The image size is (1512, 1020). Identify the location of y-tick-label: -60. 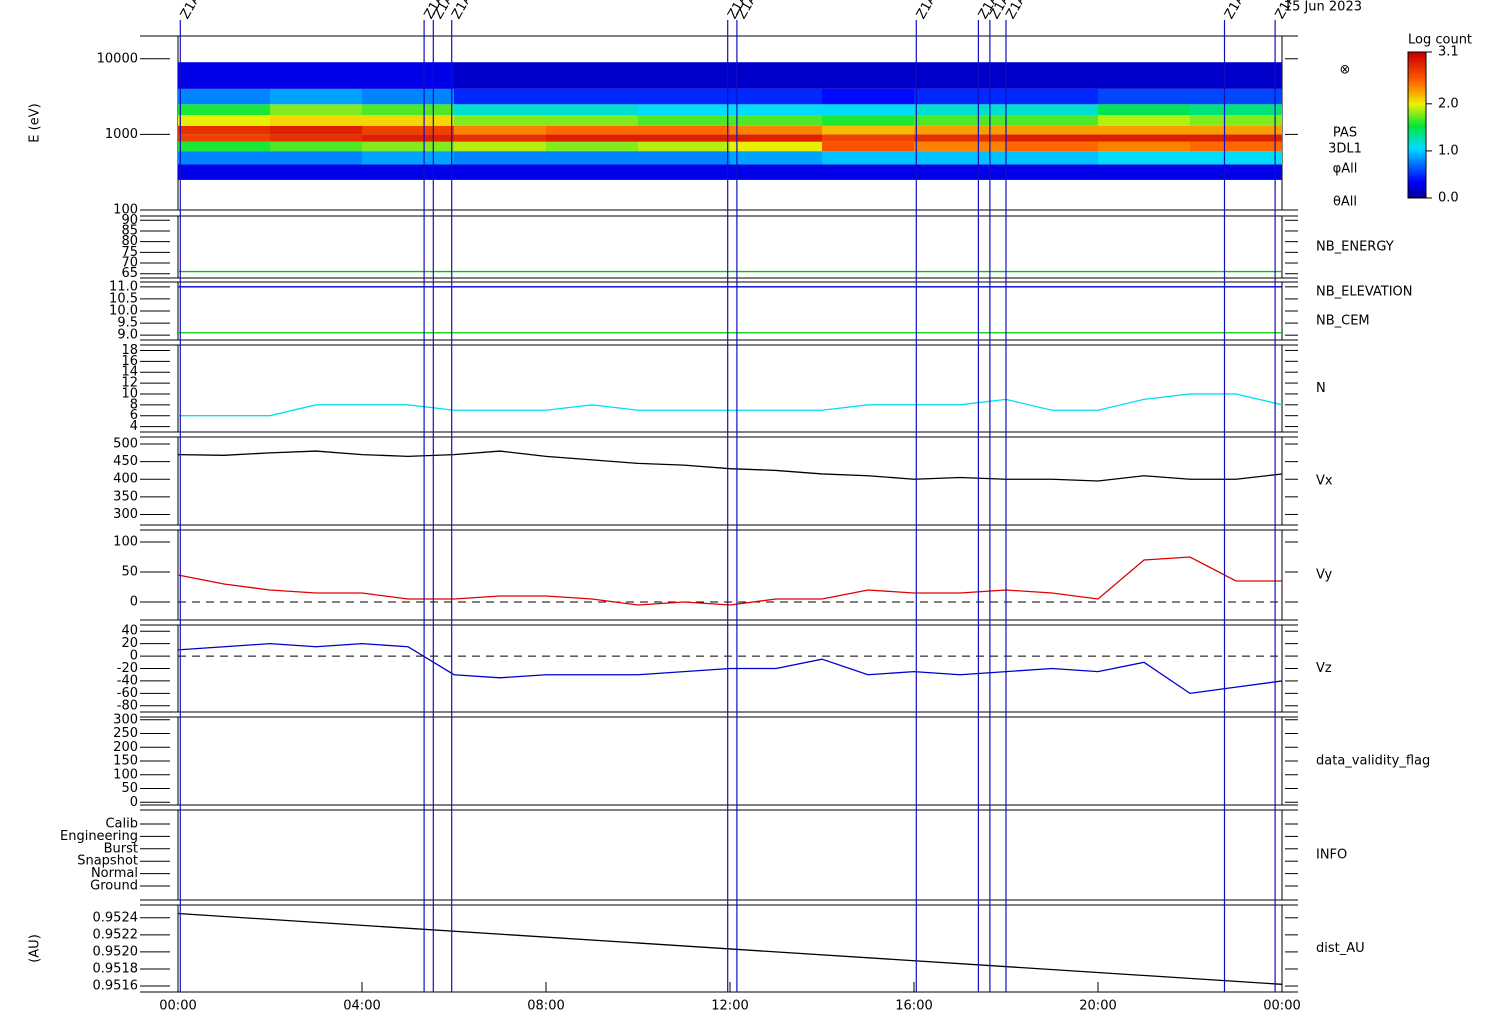
(127, 693).